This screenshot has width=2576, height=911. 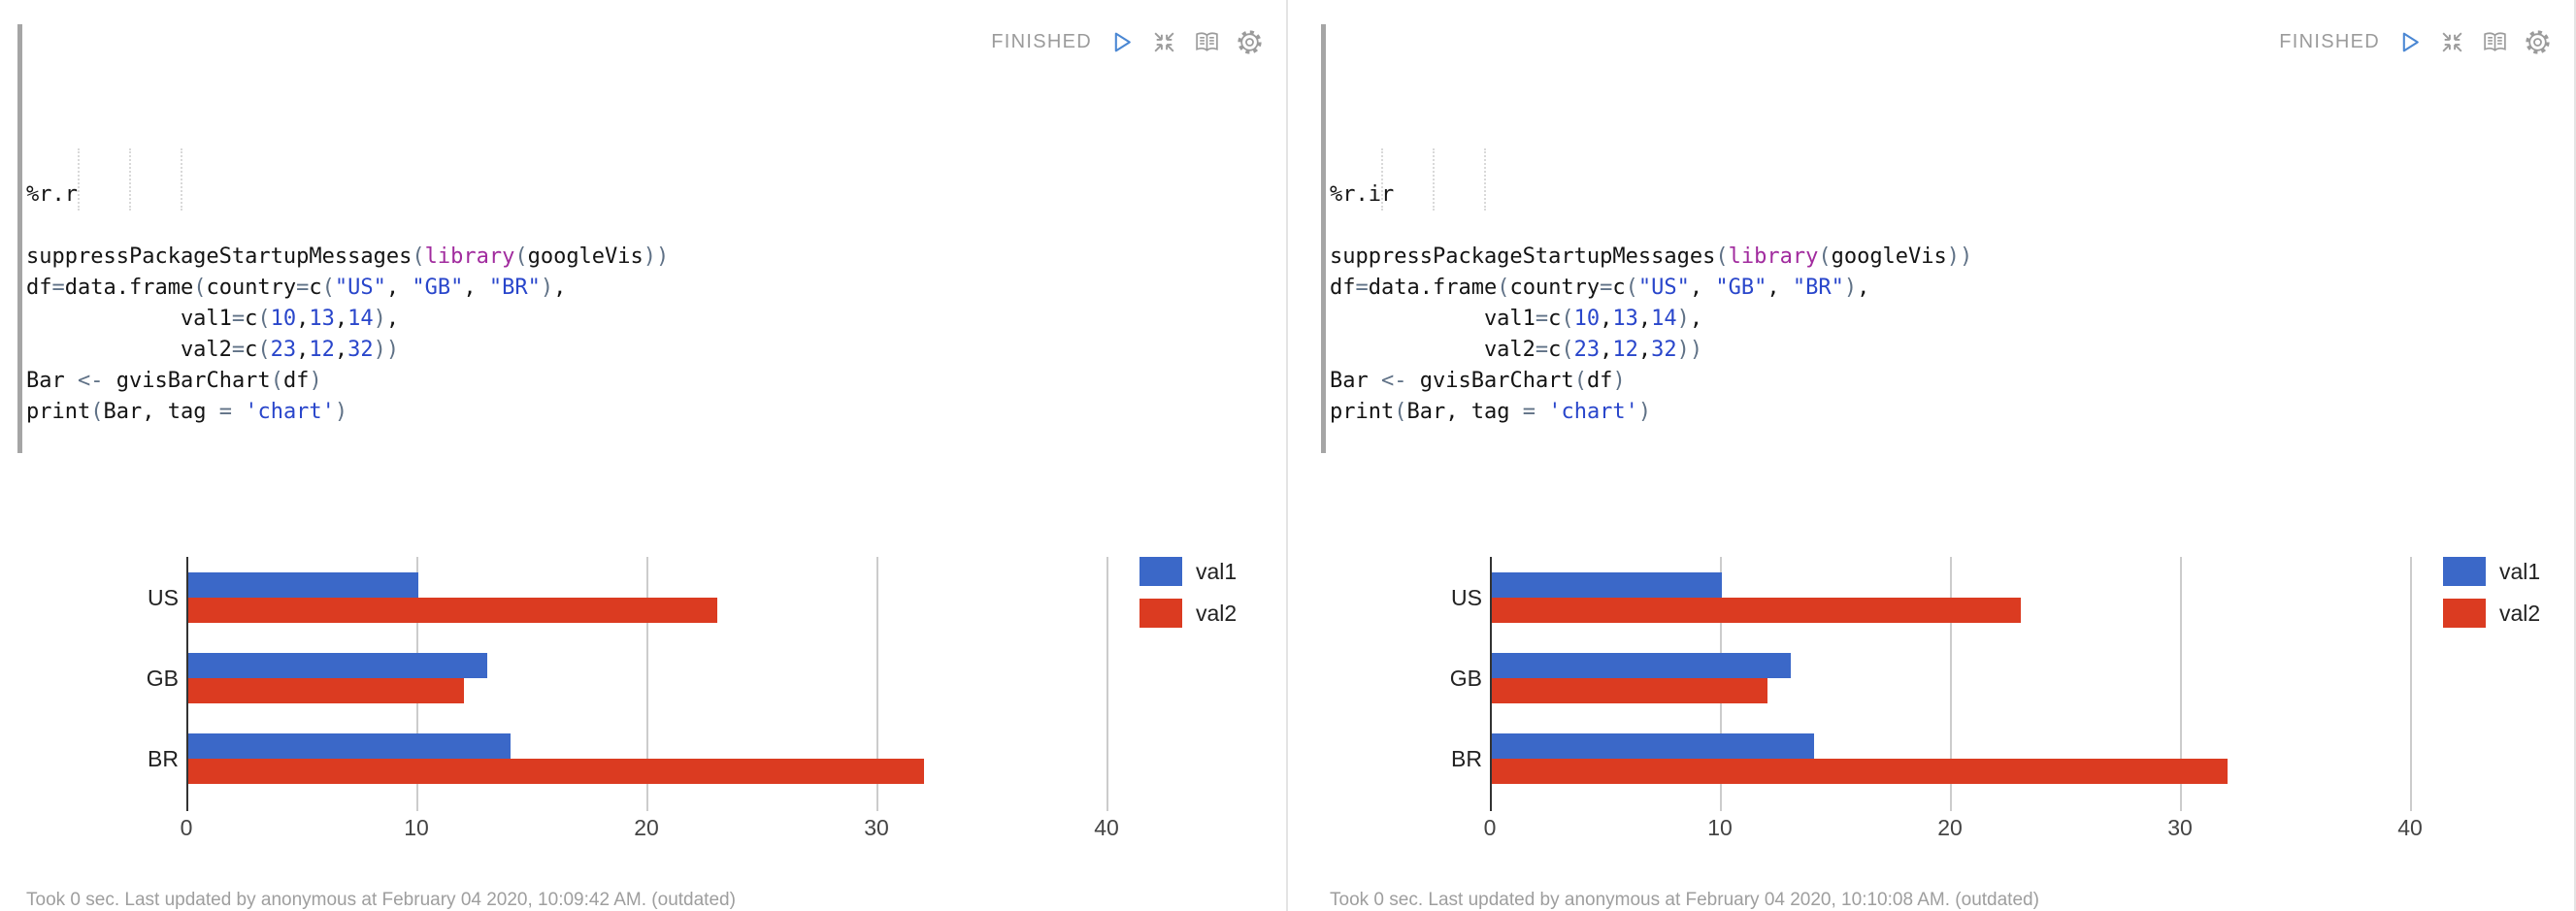 I want to click on legend-label-val2: val2, so click(x=2520, y=613).